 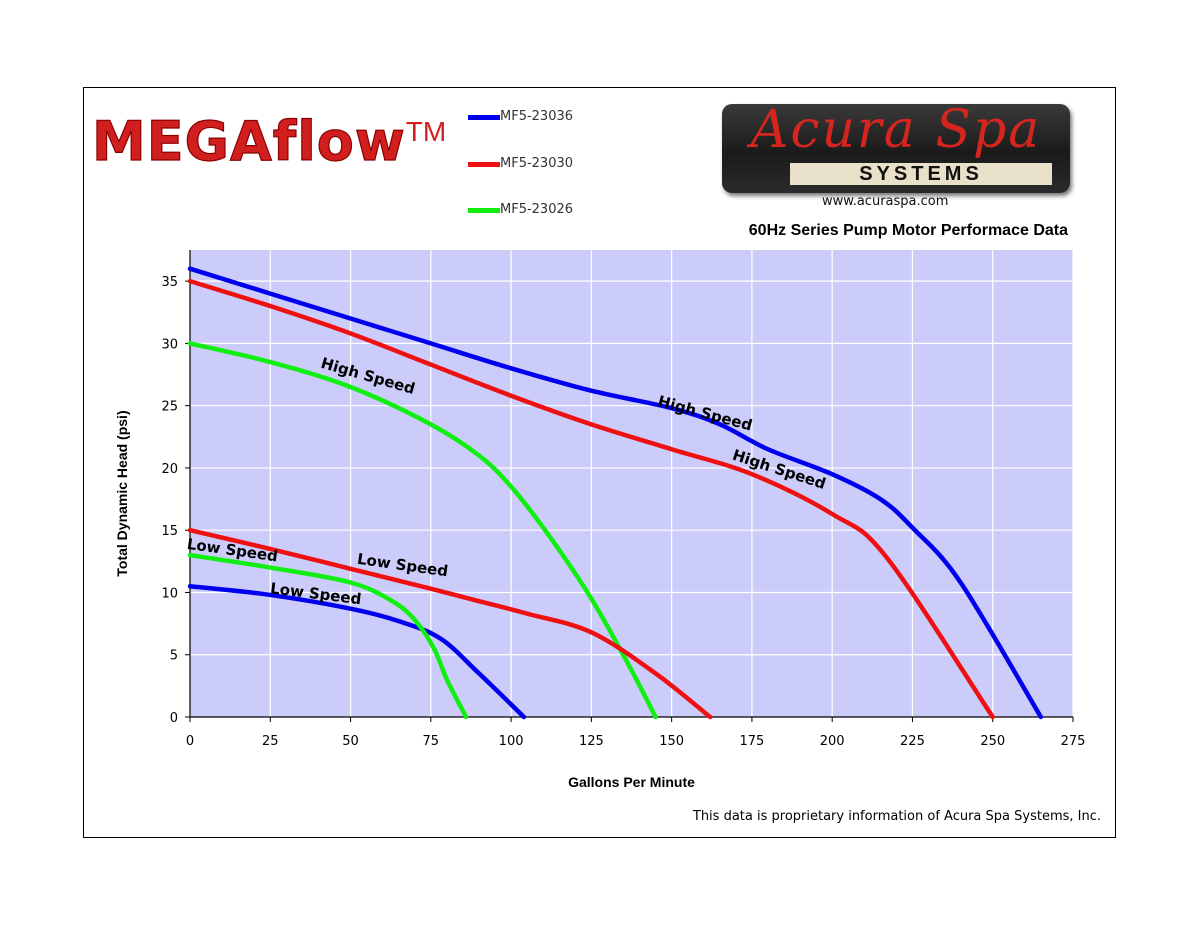 I want to click on series-line-mf5-23026-low-speed, so click(x=328, y=636).